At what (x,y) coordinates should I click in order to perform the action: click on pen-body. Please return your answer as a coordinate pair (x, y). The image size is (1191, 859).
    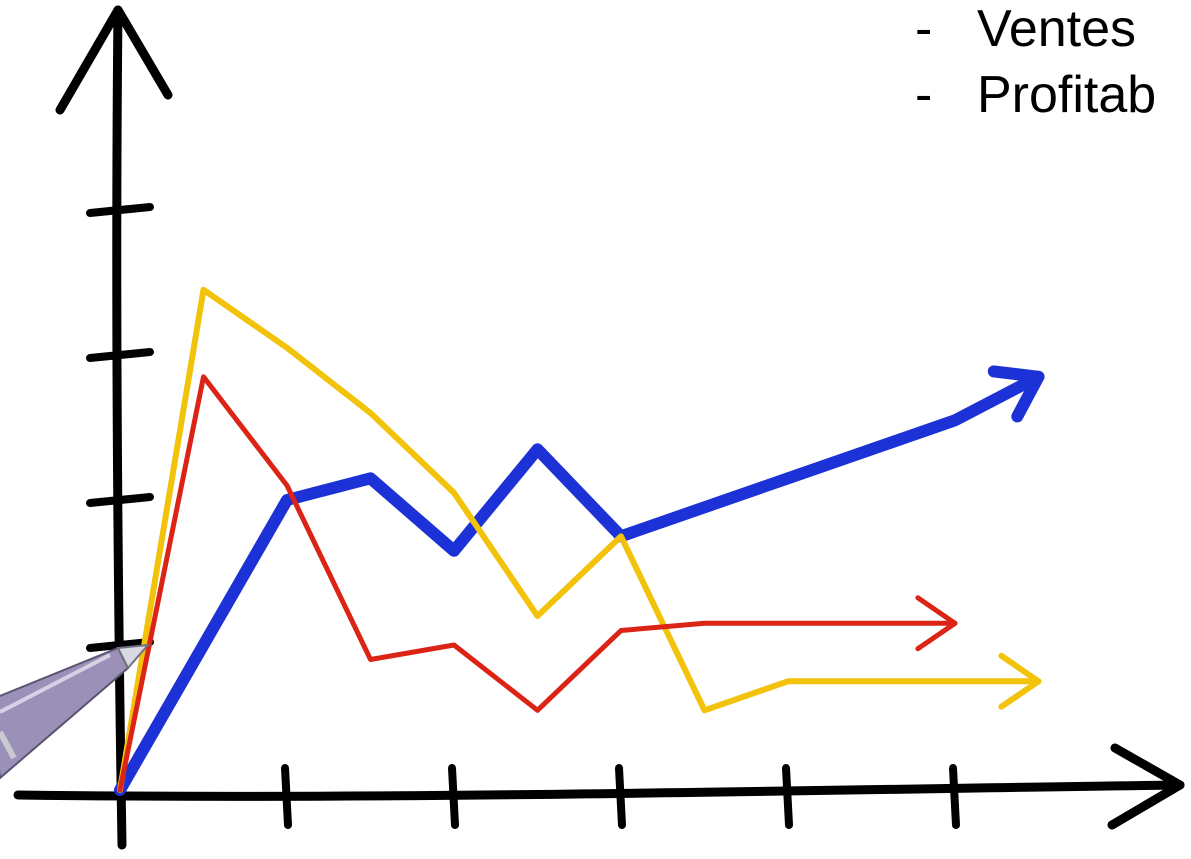
    Looking at the image, I should click on (65, 713).